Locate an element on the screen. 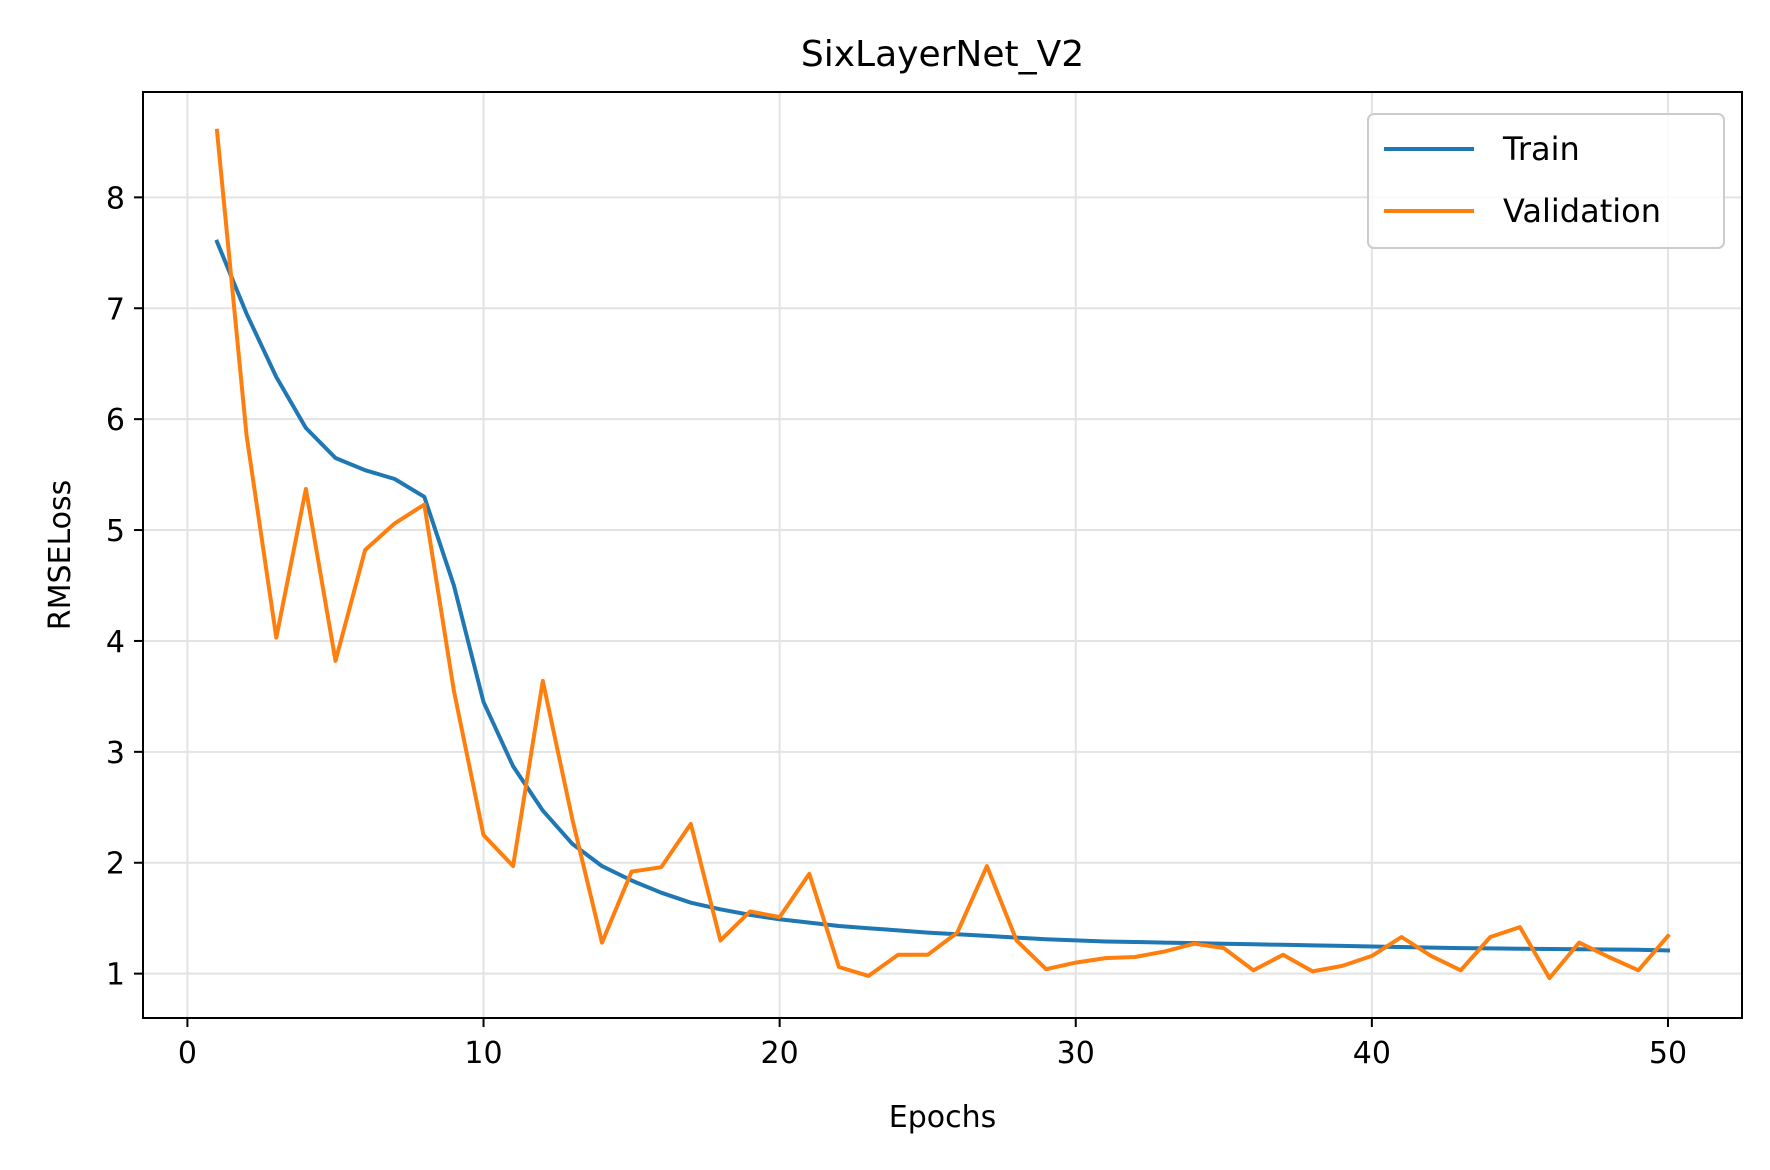 This screenshot has width=1770, height=1170. y-tick-label: 2 is located at coordinates (115, 864).